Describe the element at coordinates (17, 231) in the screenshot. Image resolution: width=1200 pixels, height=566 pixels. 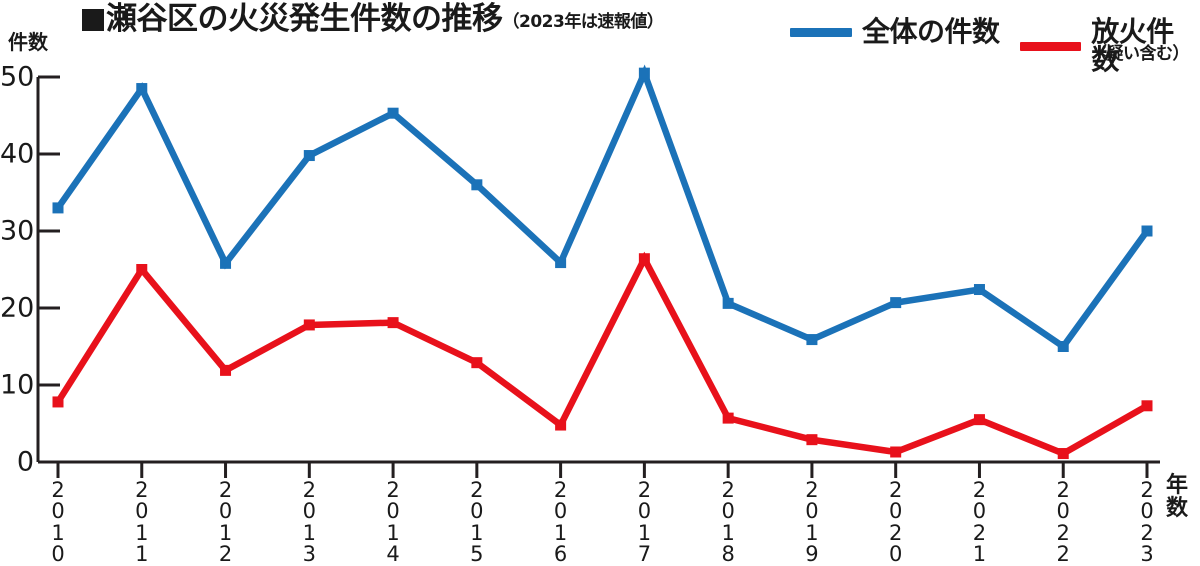
I see `y-tick-label: 30` at that location.